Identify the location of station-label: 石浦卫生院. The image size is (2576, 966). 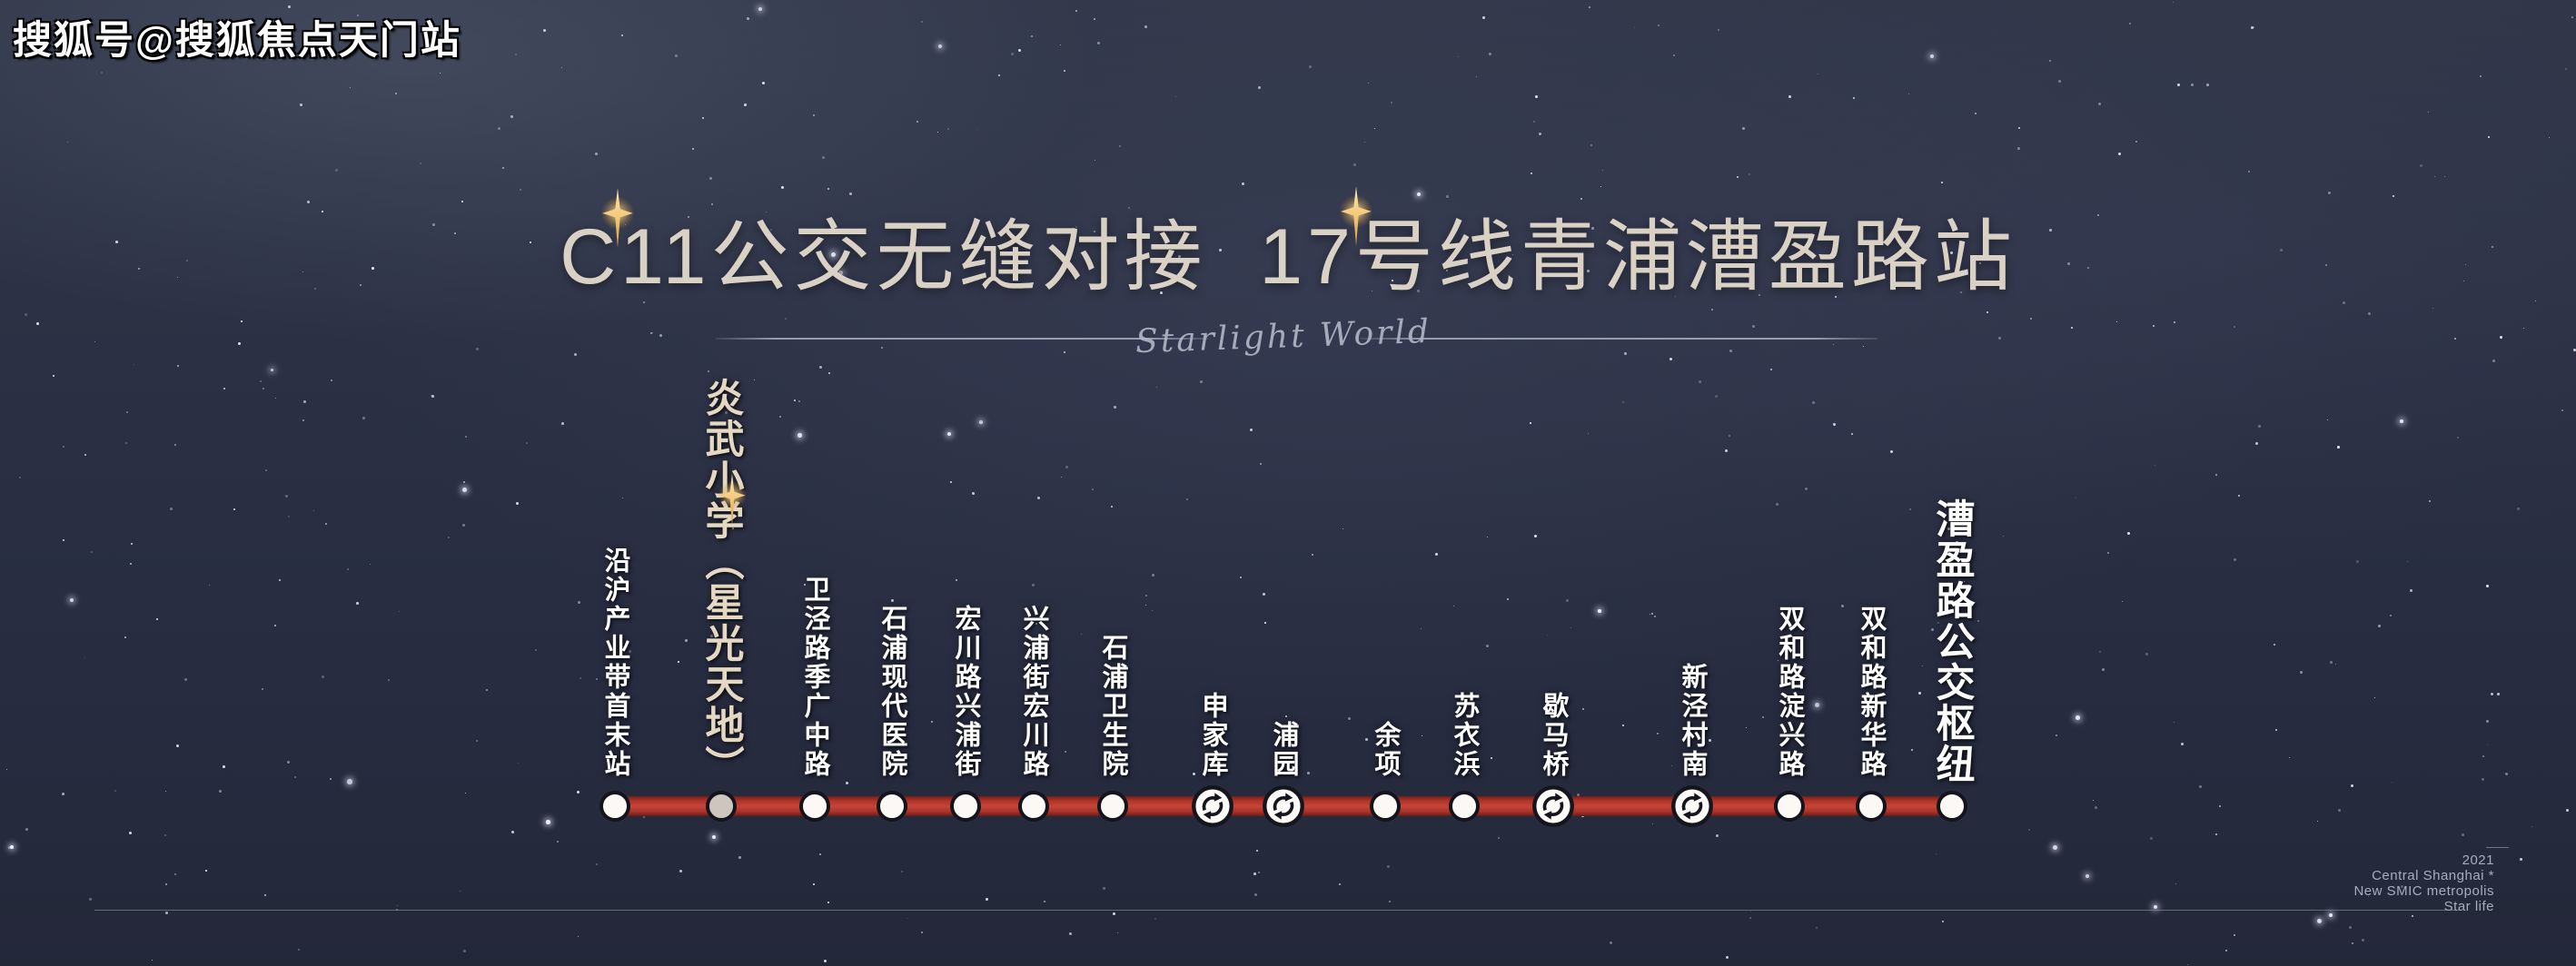
(1112, 706).